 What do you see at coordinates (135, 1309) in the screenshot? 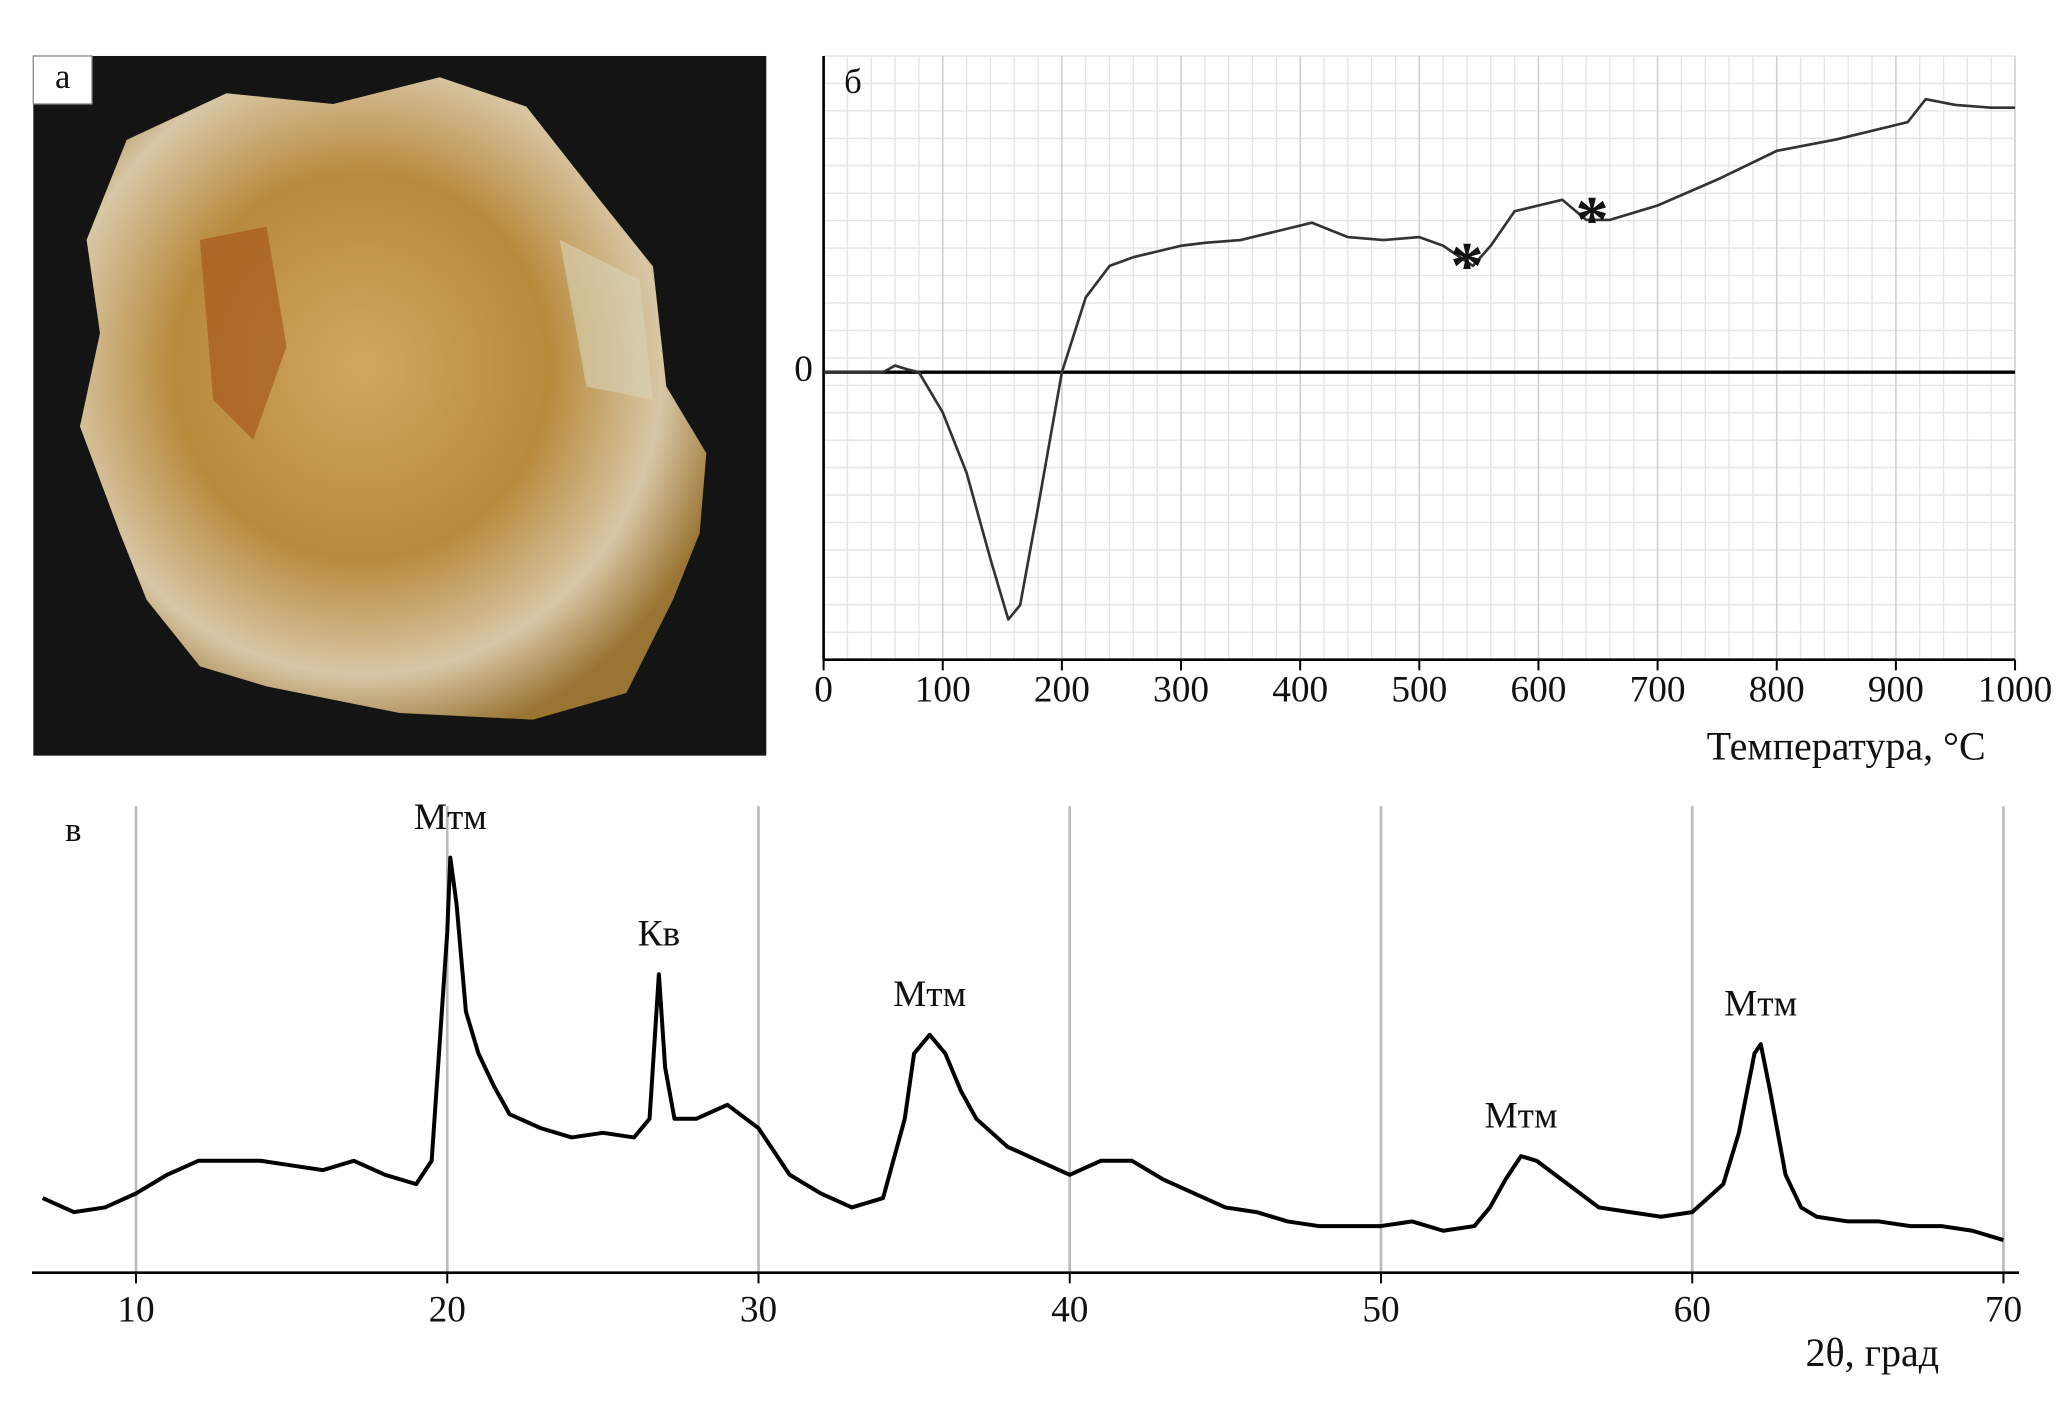
I see `x-tick-label: 10` at bounding box center [135, 1309].